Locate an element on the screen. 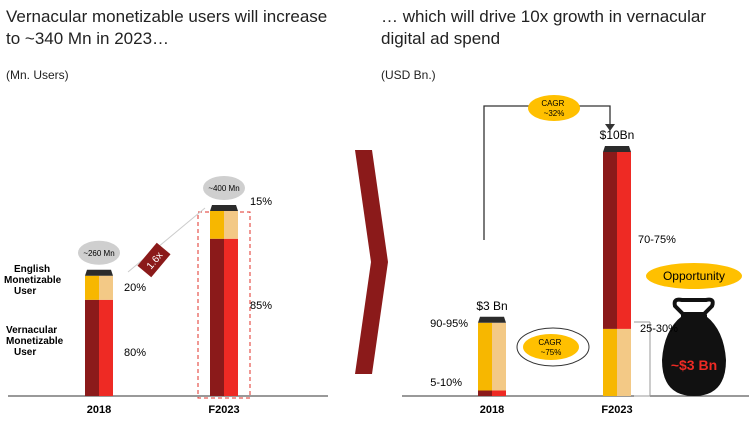 This screenshot has height=428, width=749. ad-total-label-F2023: $10Bn is located at coordinates (617, 135).